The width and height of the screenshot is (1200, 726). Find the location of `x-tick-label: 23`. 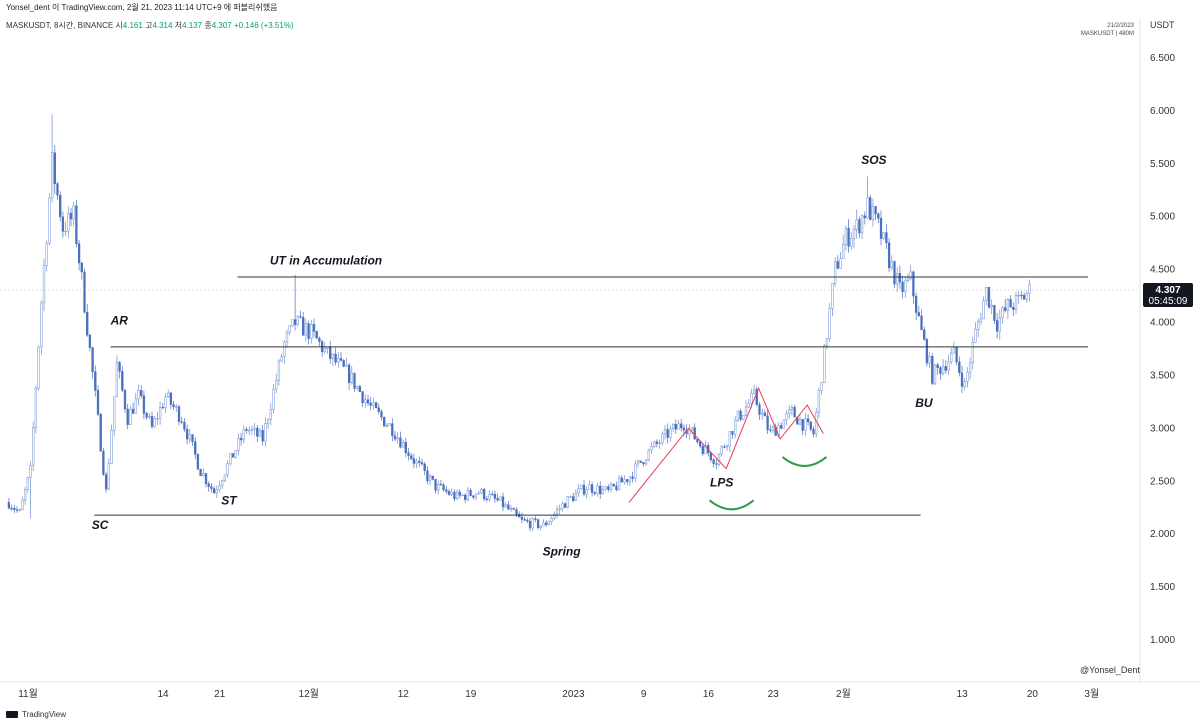

x-tick-label: 23 is located at coordinates (774, 694).